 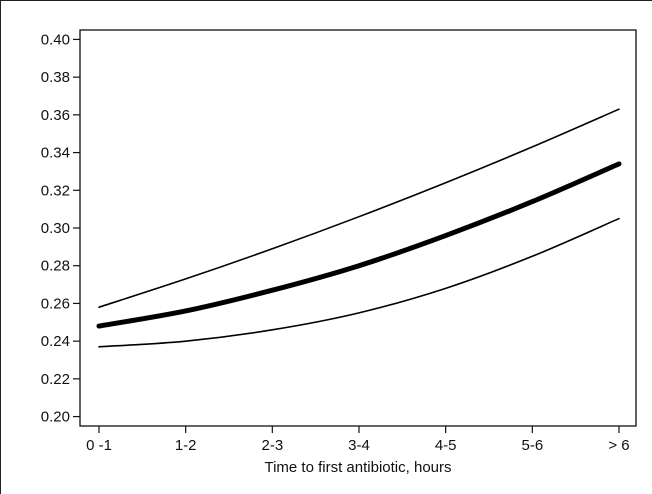 I want to click on x-tick-label: 2-3, so click(x=272, y=445).